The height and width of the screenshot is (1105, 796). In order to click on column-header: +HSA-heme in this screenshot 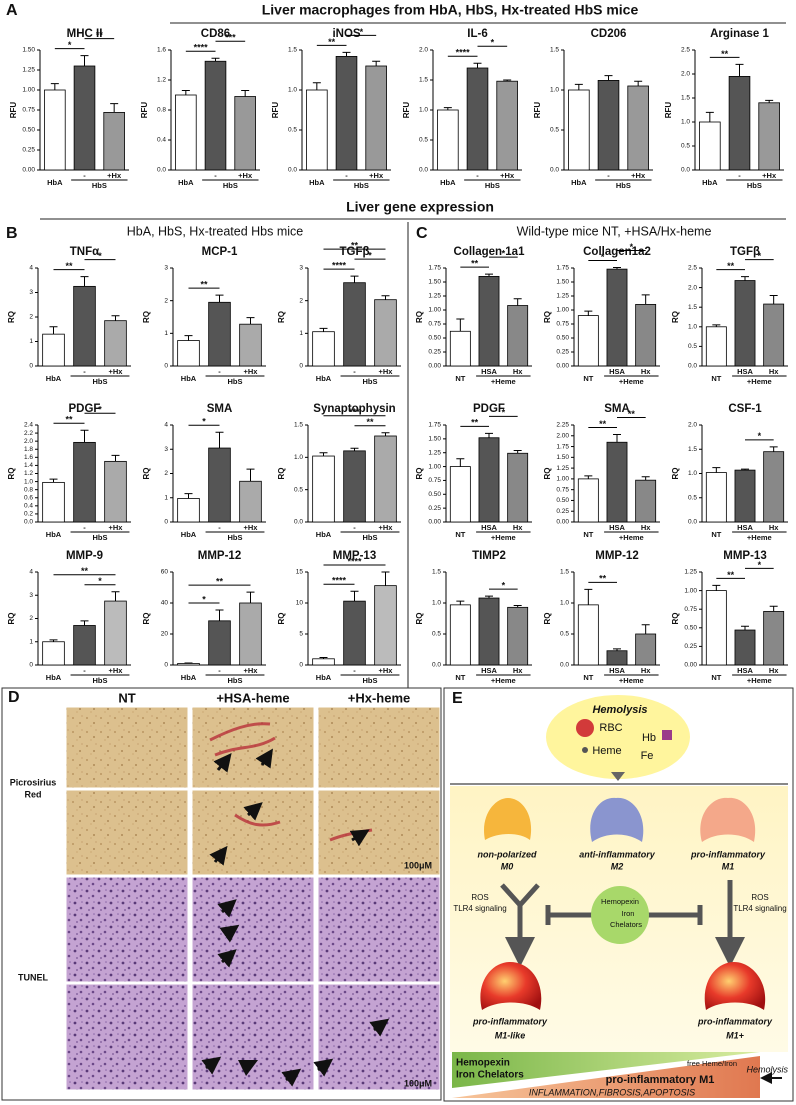, I will do `click(252, 697)`.